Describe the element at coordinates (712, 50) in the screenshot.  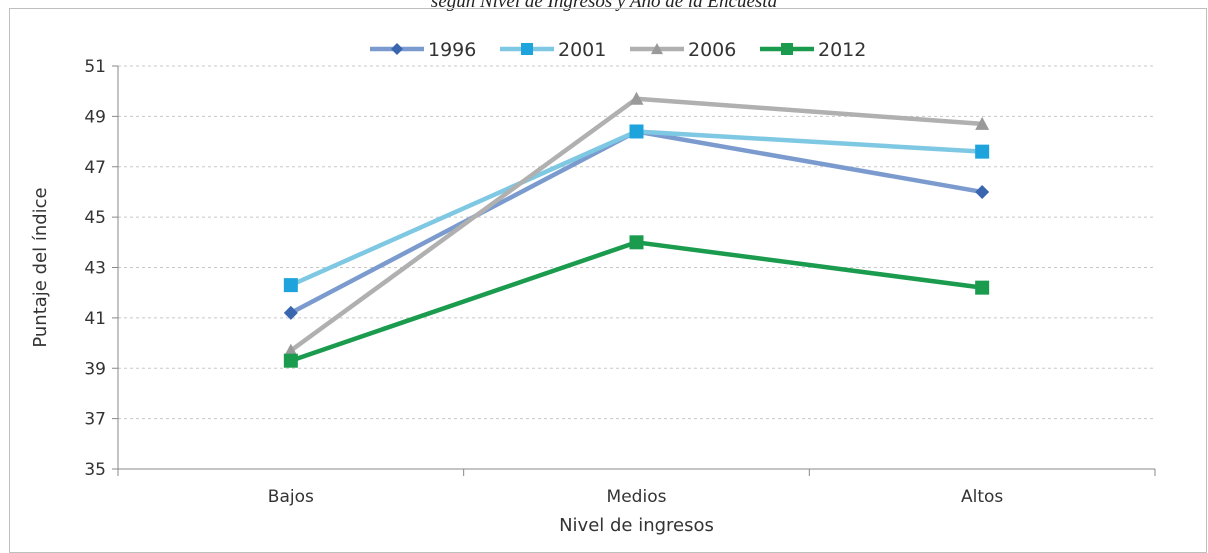
I see `legend-label-2006: 2006` at that location.